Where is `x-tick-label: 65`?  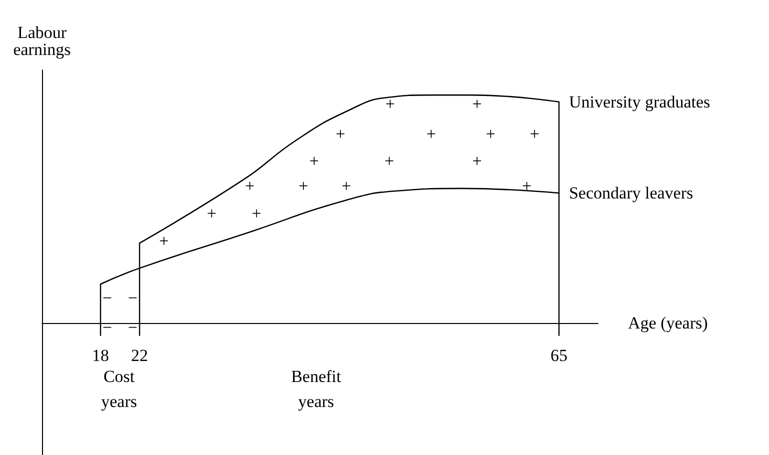
x-tick-label: 65 is located at coordinates (559, 355).